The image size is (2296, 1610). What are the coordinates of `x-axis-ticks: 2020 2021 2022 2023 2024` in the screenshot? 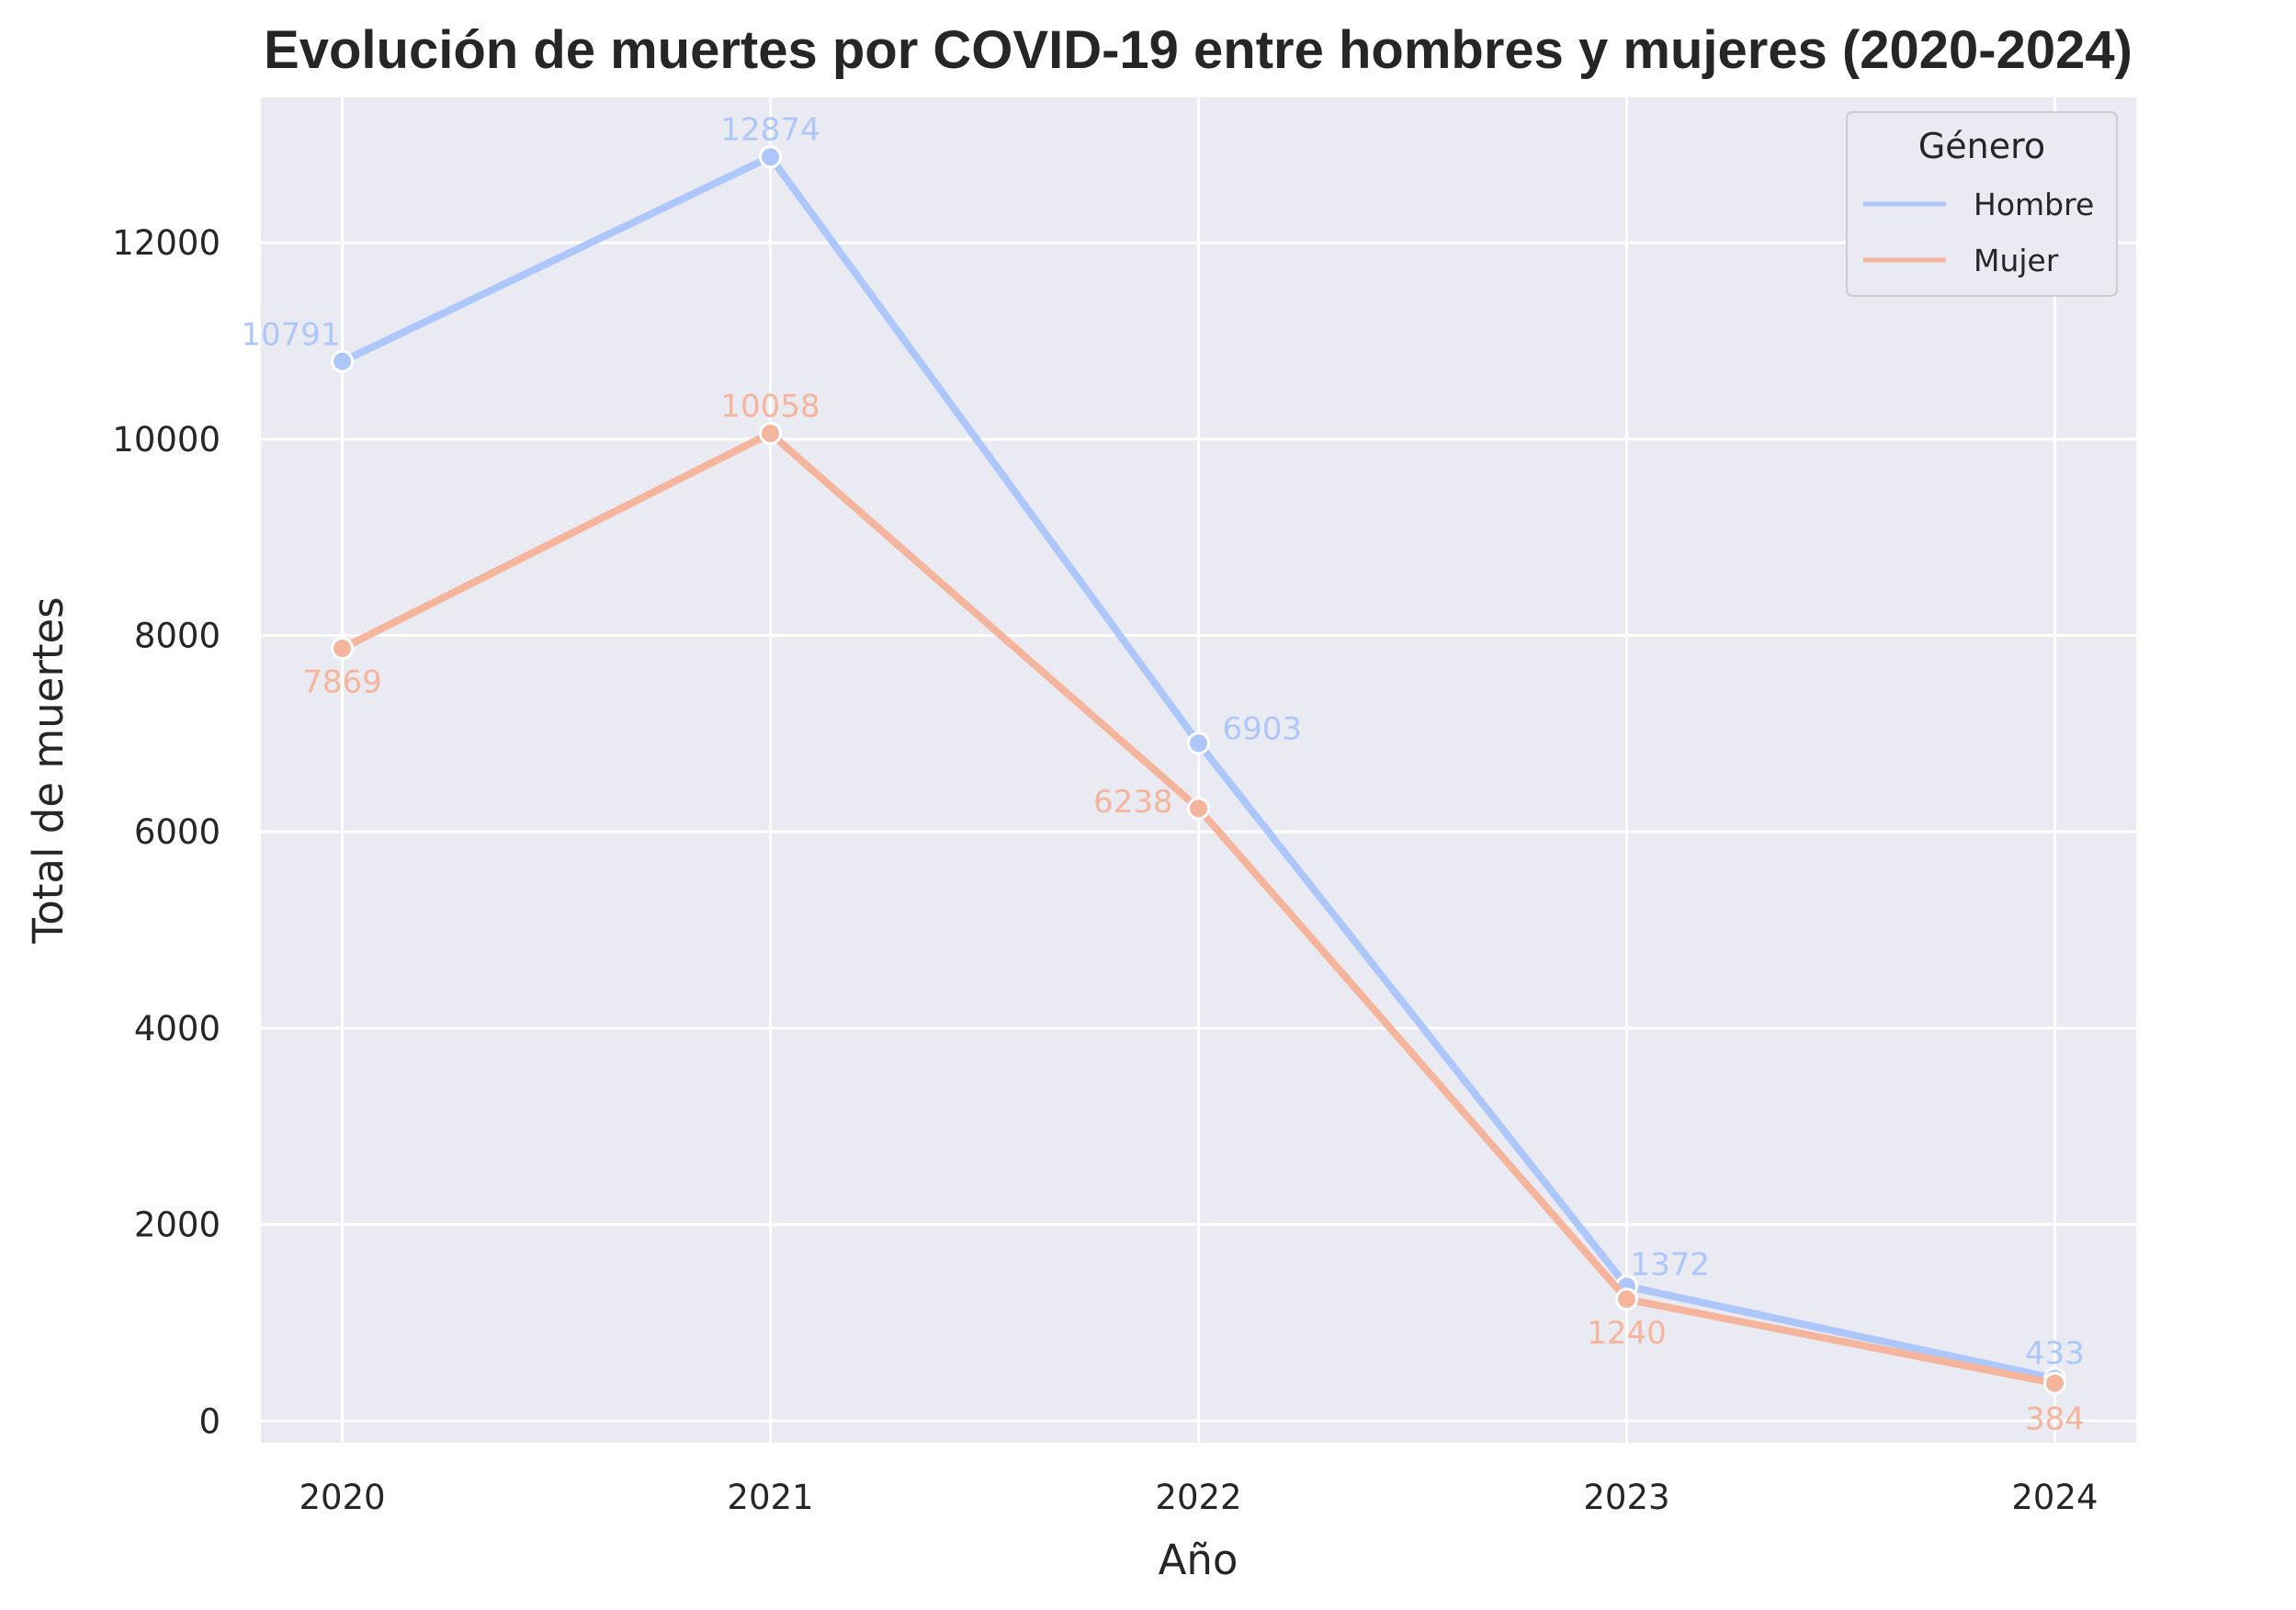 It's located at (1198, 1498).